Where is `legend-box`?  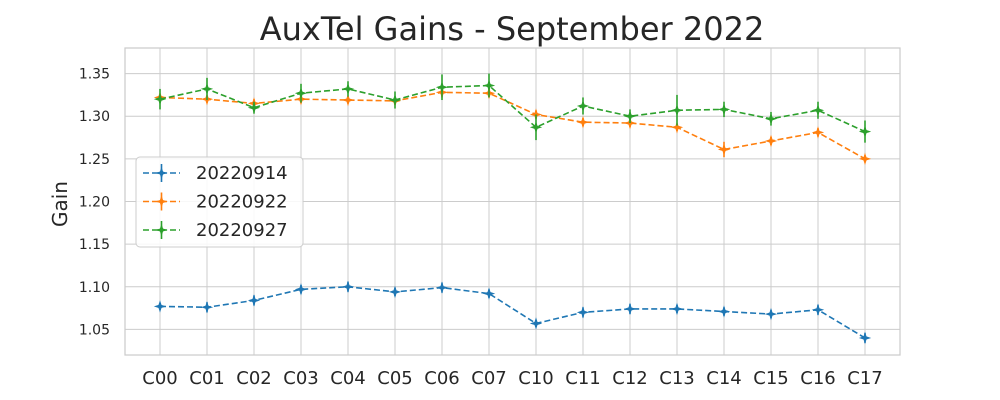
legend-box is located at coordinates (219, 202).